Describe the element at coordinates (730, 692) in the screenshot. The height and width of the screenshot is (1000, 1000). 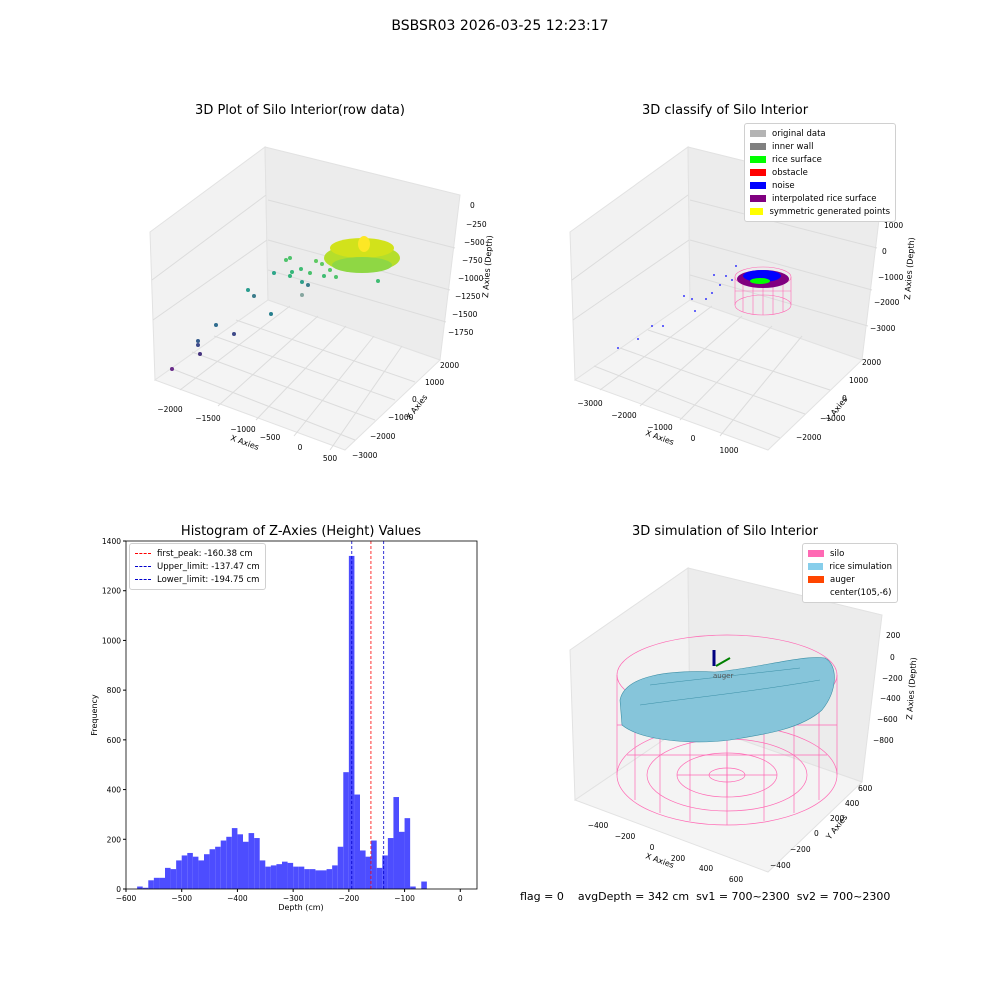
I see `rice-simulation-mesh` at that location.